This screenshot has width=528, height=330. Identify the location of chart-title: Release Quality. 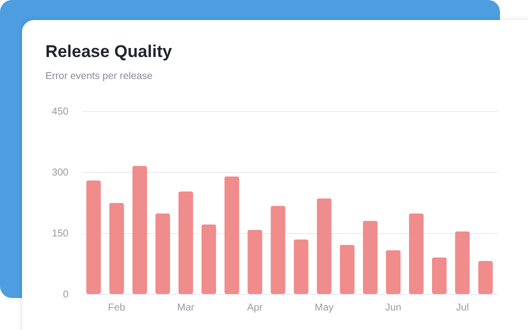
(108, 51).